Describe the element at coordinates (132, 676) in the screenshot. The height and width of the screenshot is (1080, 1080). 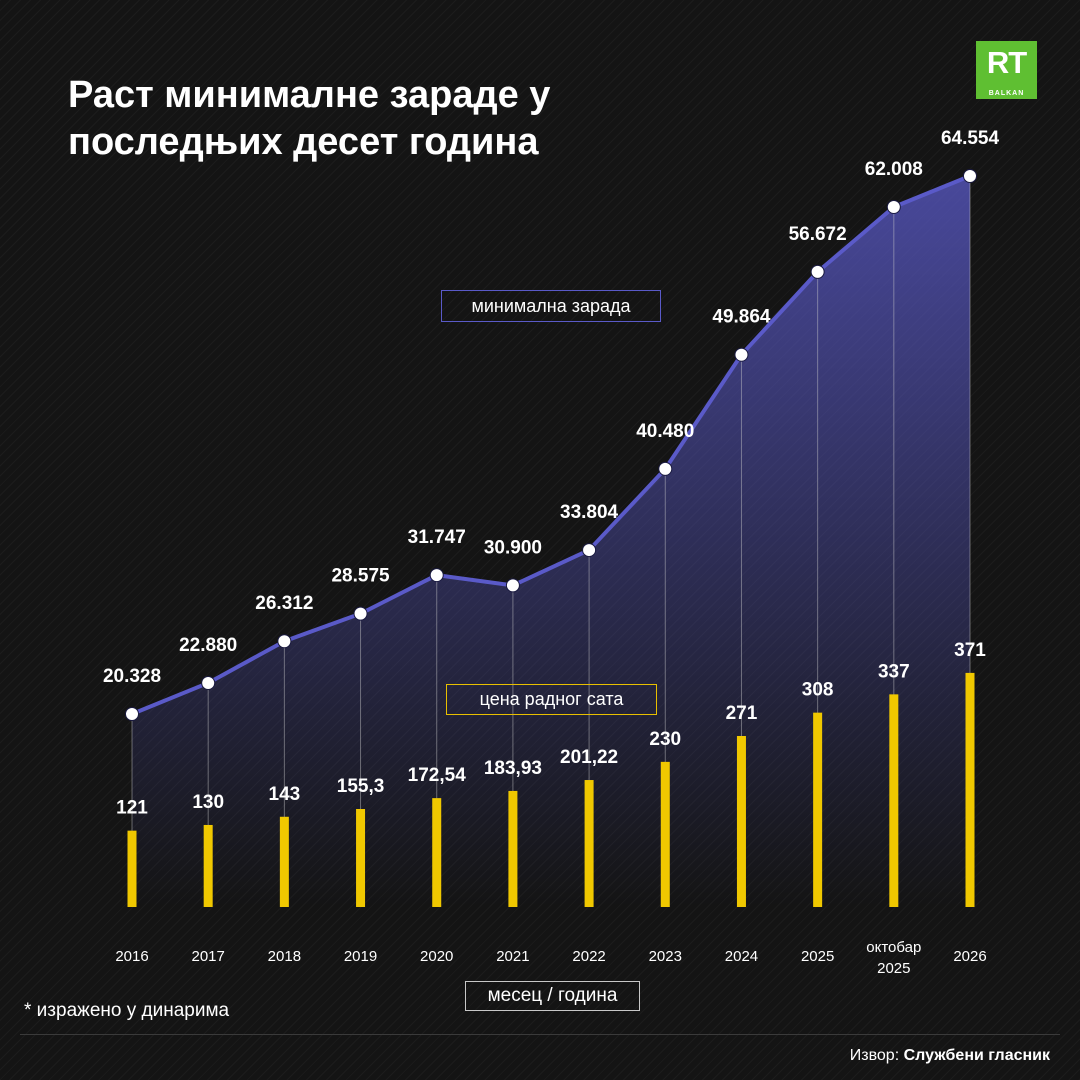
I see `wage-value-label: 20.328` at that location.